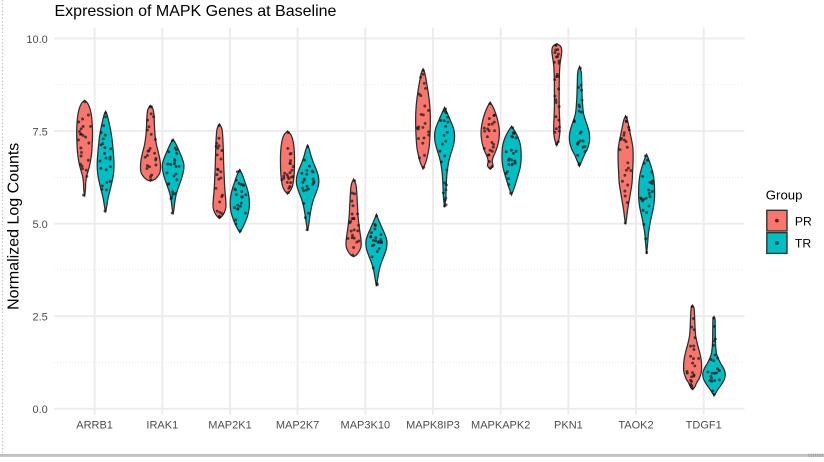 Image resolution: width=824 pixels, height=462 pixels. Describe the element at coordinates (704, 426) in the screenshot. I see `svg-text: TDGF1` at that location.